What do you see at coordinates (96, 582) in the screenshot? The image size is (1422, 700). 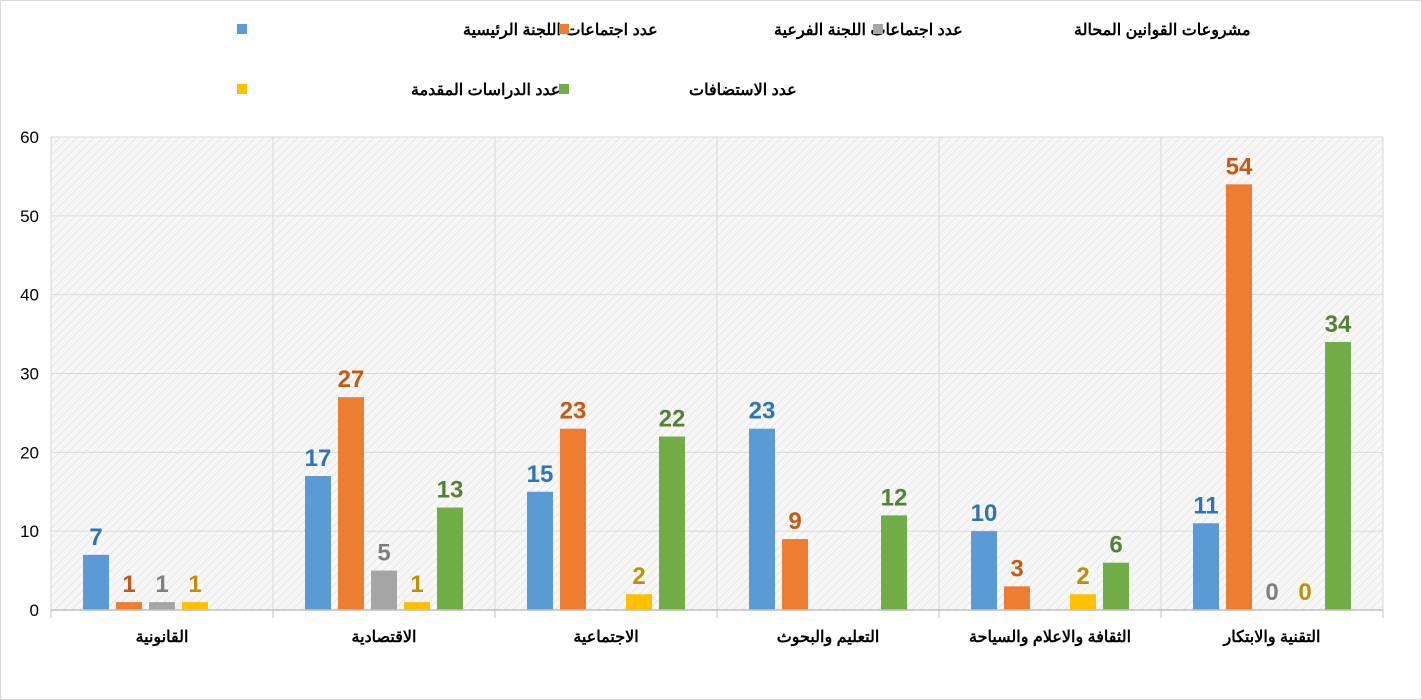 I see `bar-s0-c0` at bounding box center [96, 582].